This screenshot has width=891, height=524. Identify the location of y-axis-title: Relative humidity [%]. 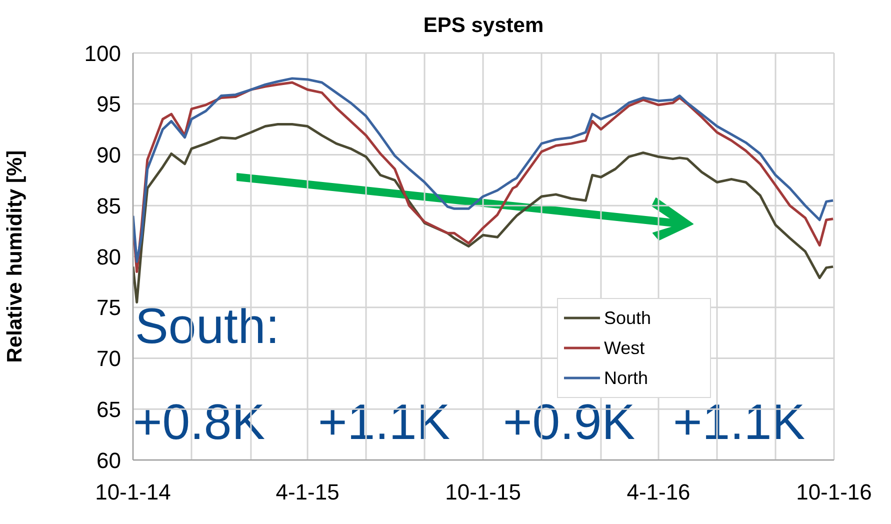
(14, 256).